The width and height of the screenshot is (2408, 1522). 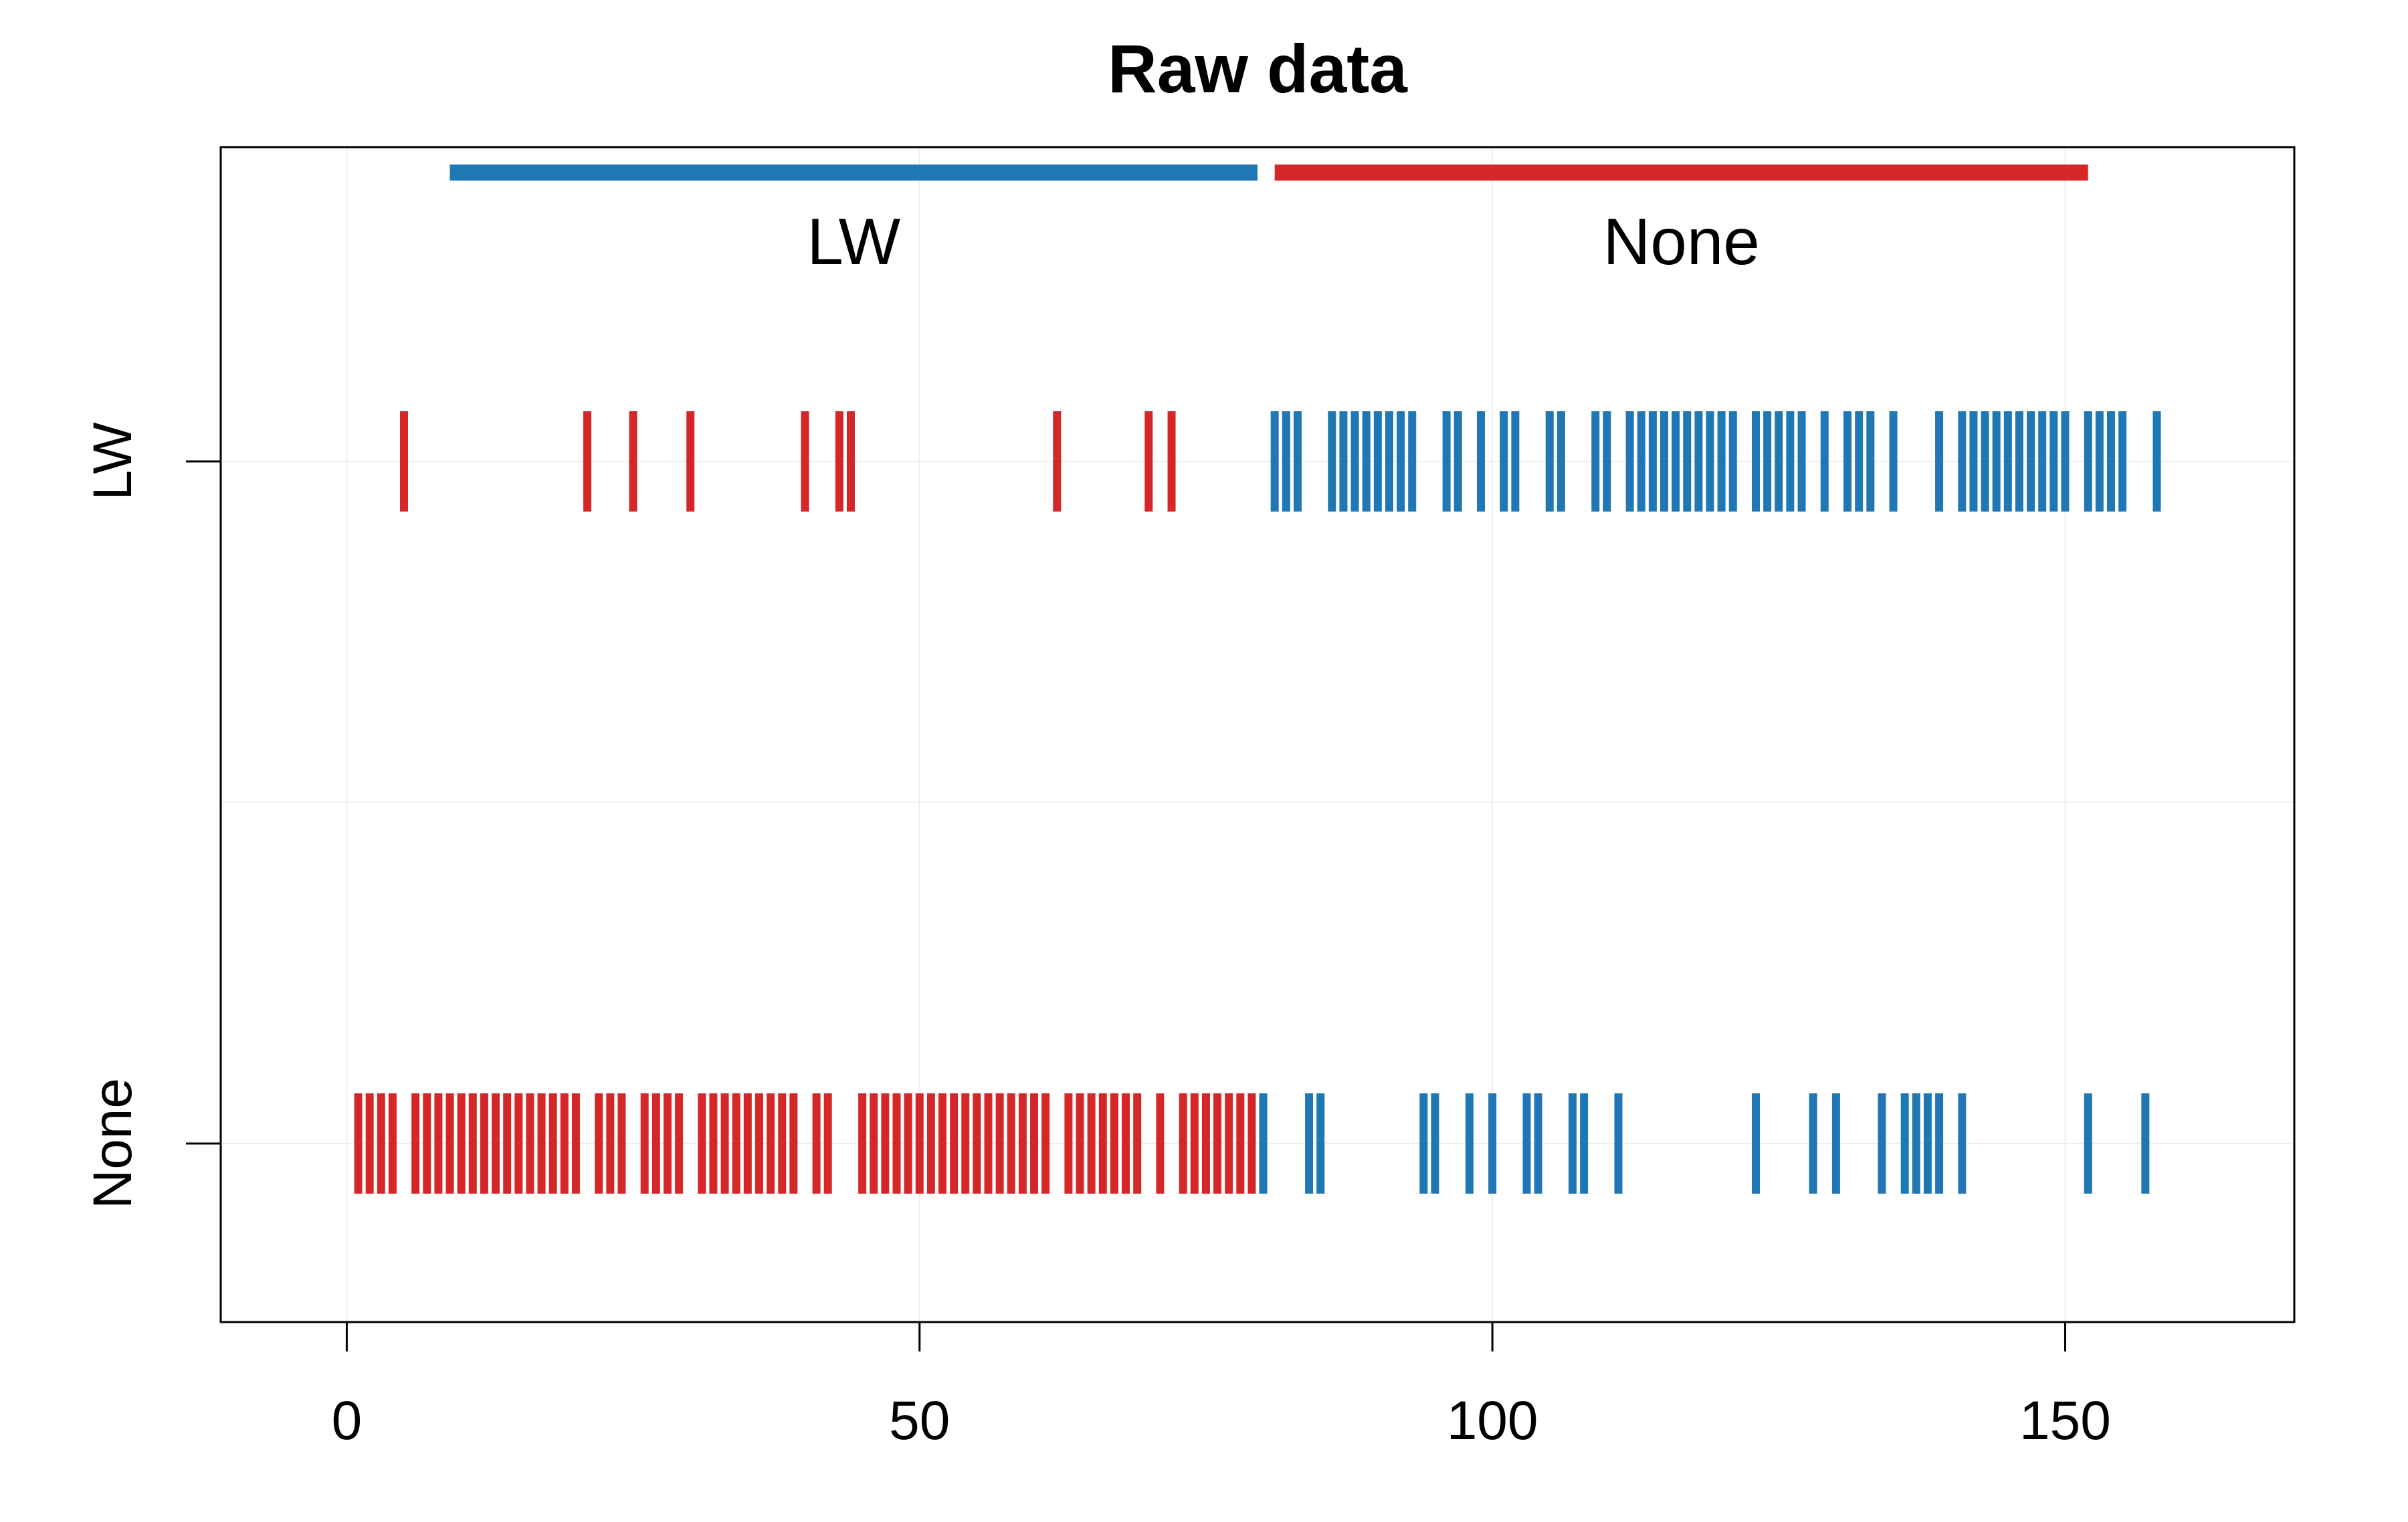 I want to click on x-axis: 0 50 100 150, so click(x=1221, y=1386).